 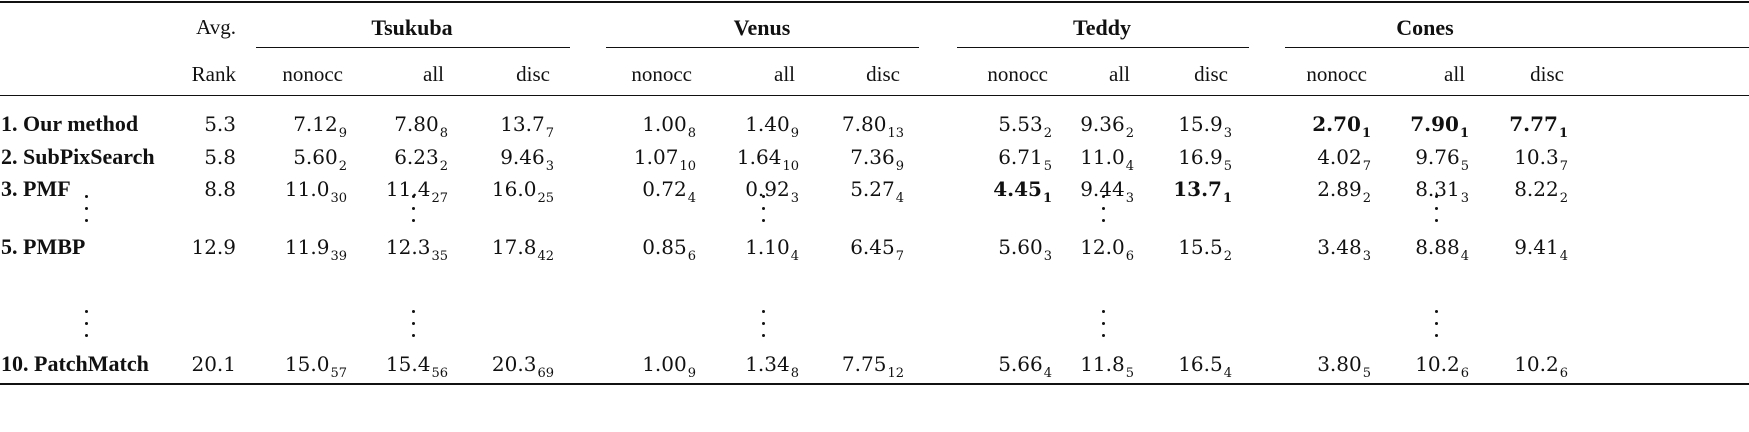 I want to click on error-value: 11.0, so click(x=307, y=189).